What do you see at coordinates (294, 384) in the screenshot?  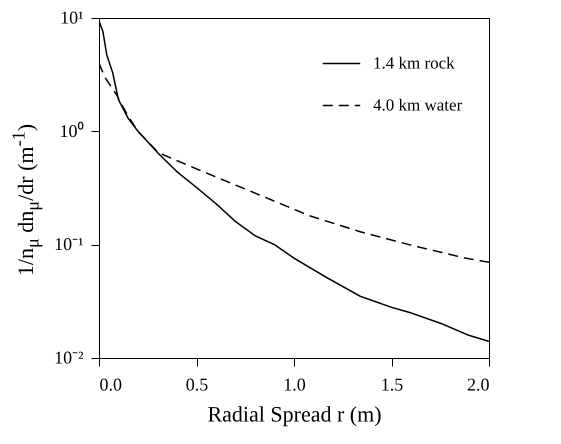 I see `x-tick-label: 1.0` at bounding box center [294, 384].